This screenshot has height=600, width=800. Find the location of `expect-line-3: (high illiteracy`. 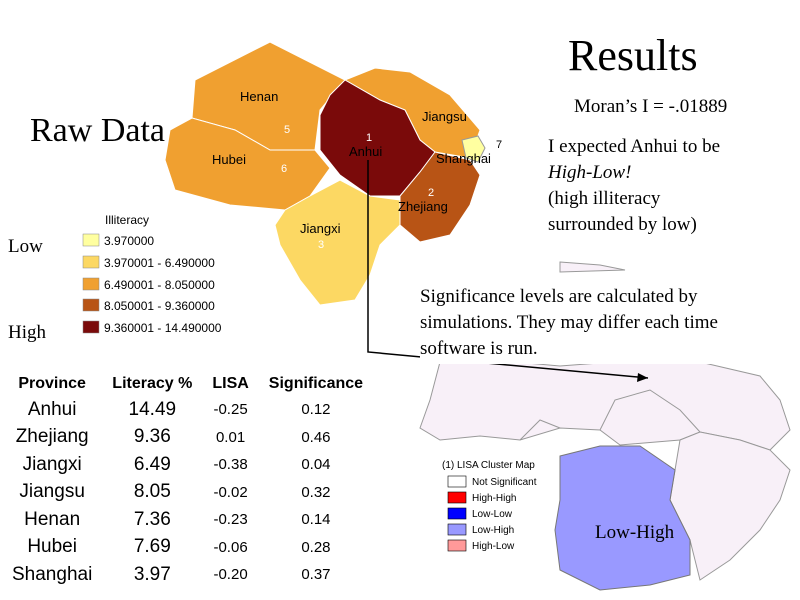

expect-line-3: (high illiteracy is located at coordinates (604, 198).